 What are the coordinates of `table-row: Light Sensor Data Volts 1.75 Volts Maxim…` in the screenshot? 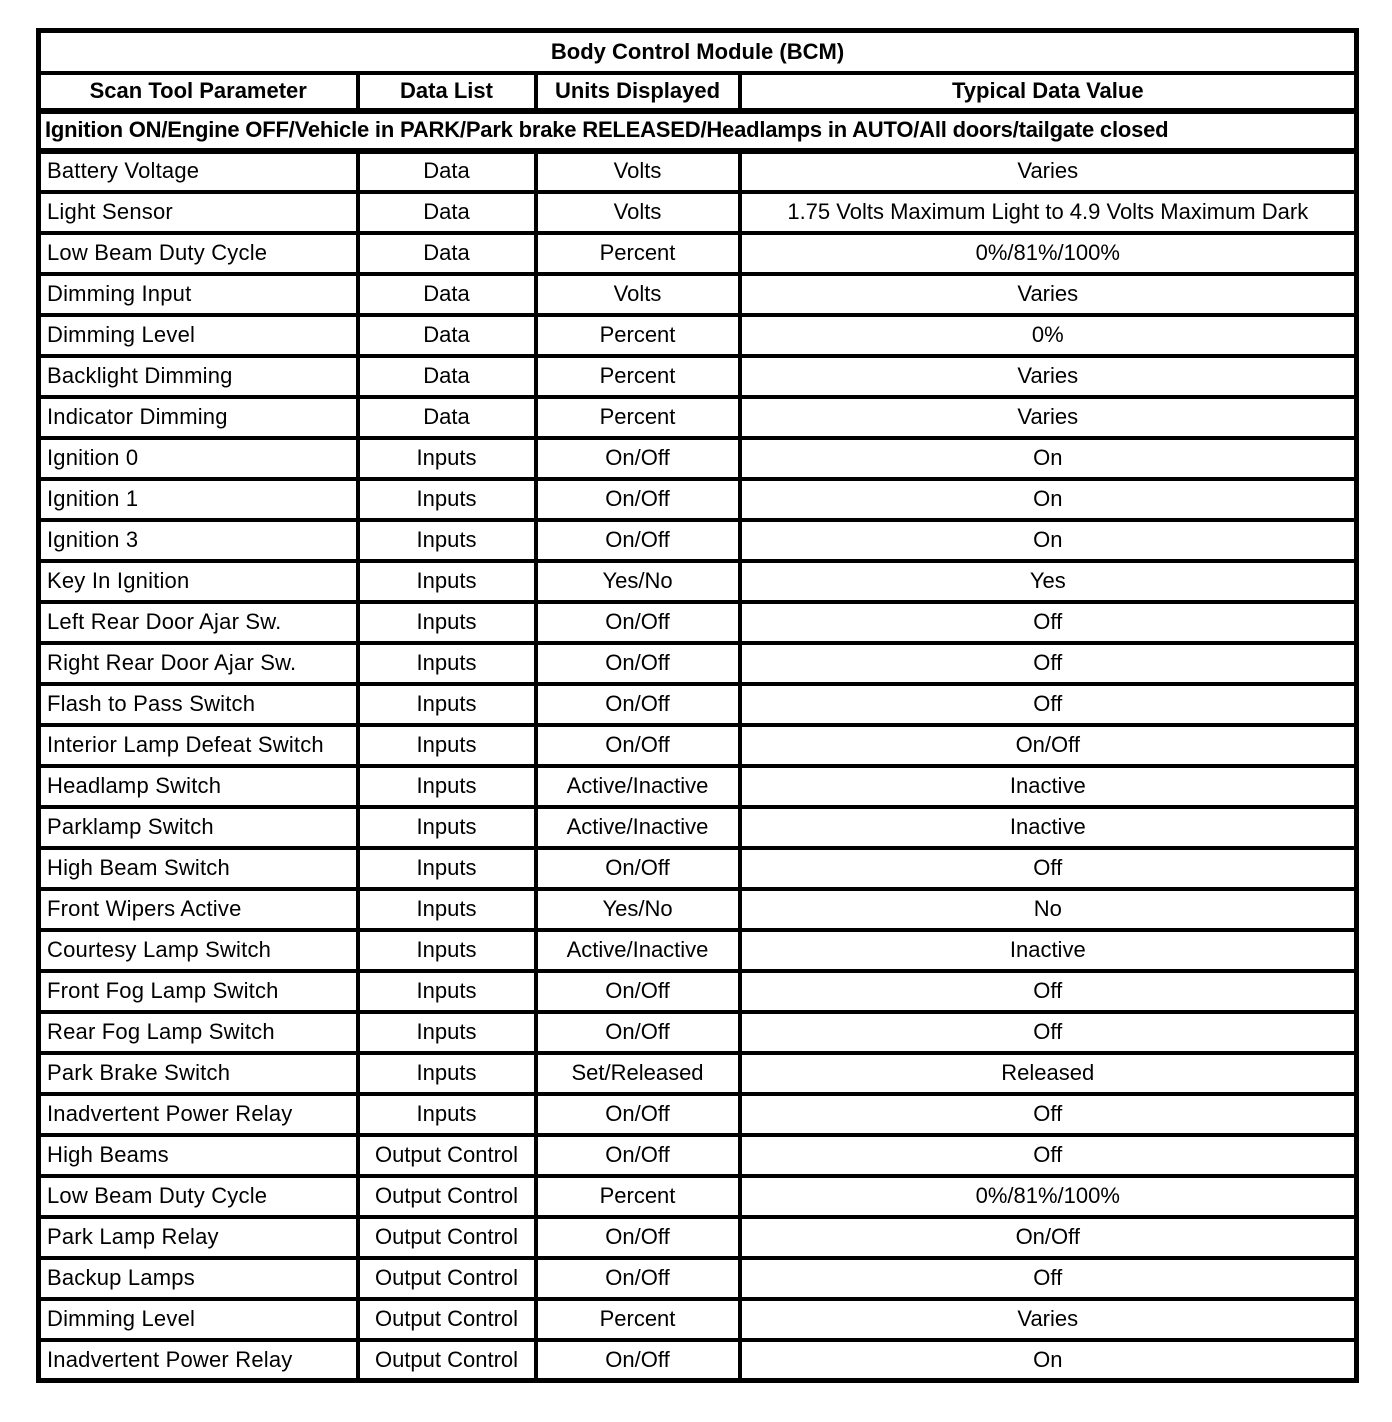 It's located at (697, 212).